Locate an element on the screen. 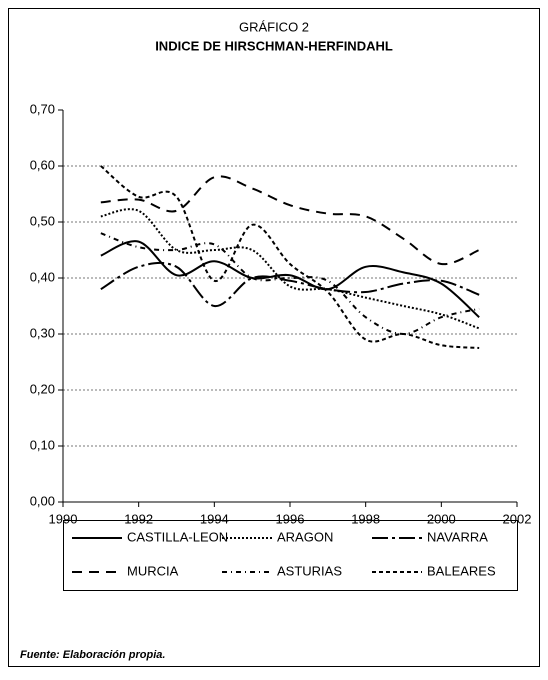  legend-label: MURCIA is located at coordinates (153, 570).